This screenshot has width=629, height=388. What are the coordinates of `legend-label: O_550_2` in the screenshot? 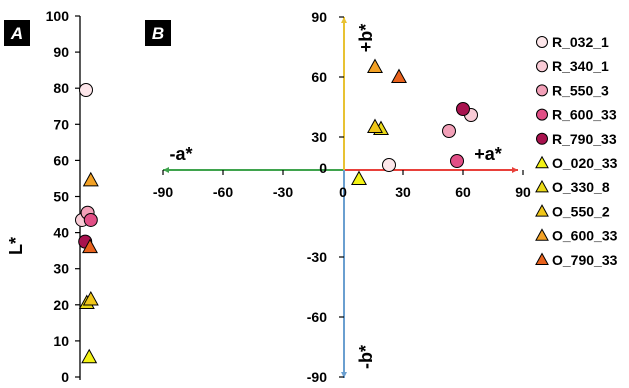 It's located at (581, 211).